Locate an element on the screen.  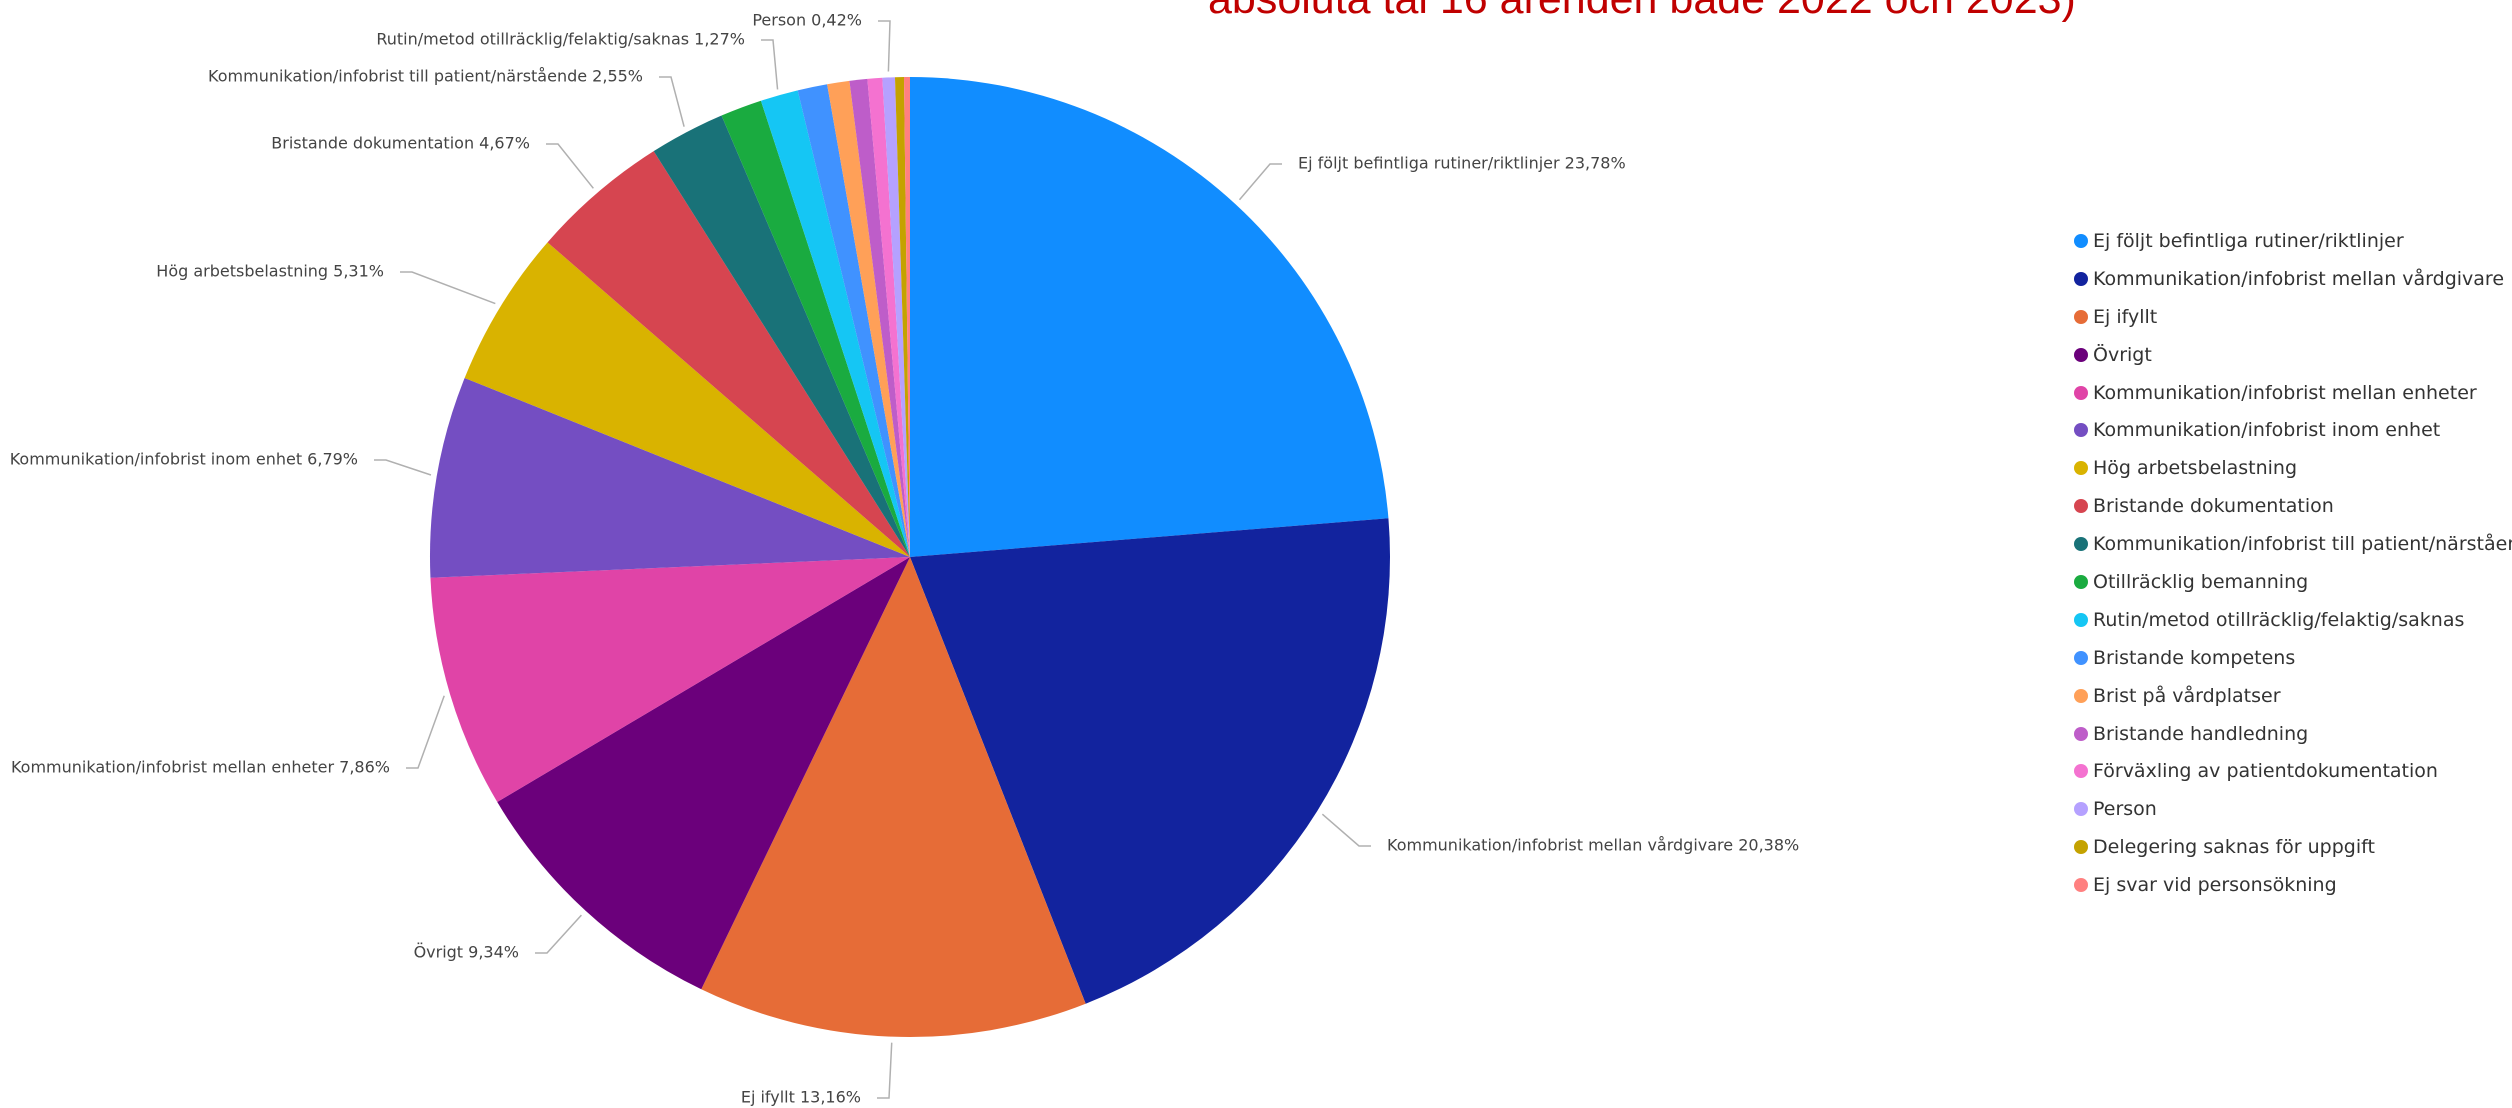
legend-item: Bristande dokumentation is located at coordinates (2293, 506).